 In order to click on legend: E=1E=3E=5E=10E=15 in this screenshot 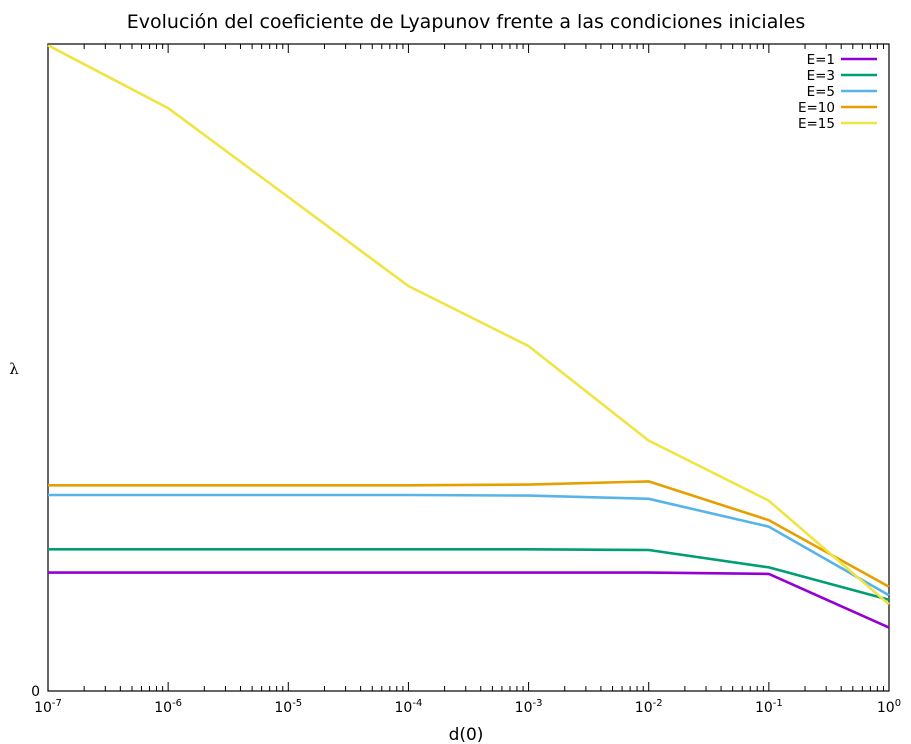, I will do `click(837, 92)`.